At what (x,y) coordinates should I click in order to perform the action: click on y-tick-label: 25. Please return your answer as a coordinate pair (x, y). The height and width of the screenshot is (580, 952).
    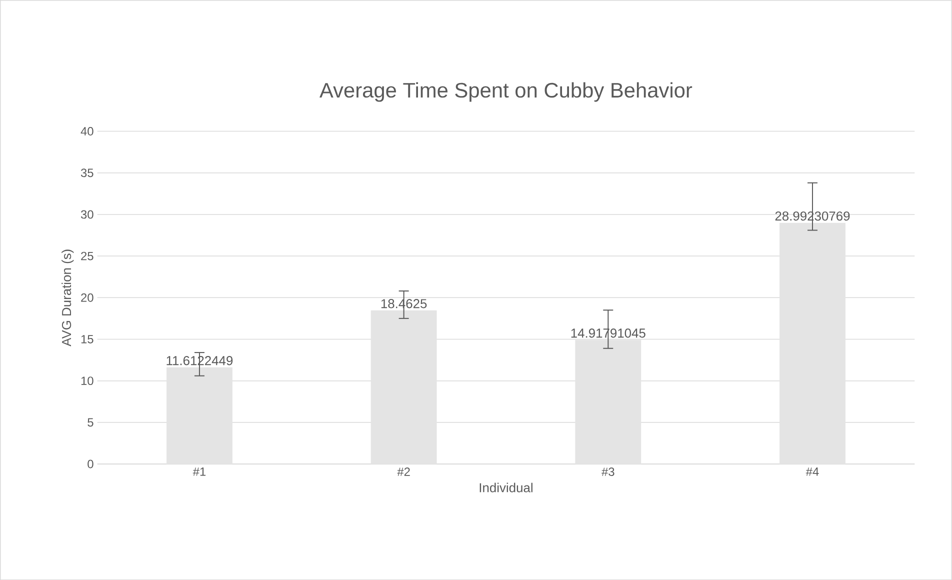
    Looking at the image, I should click on (87, 256).